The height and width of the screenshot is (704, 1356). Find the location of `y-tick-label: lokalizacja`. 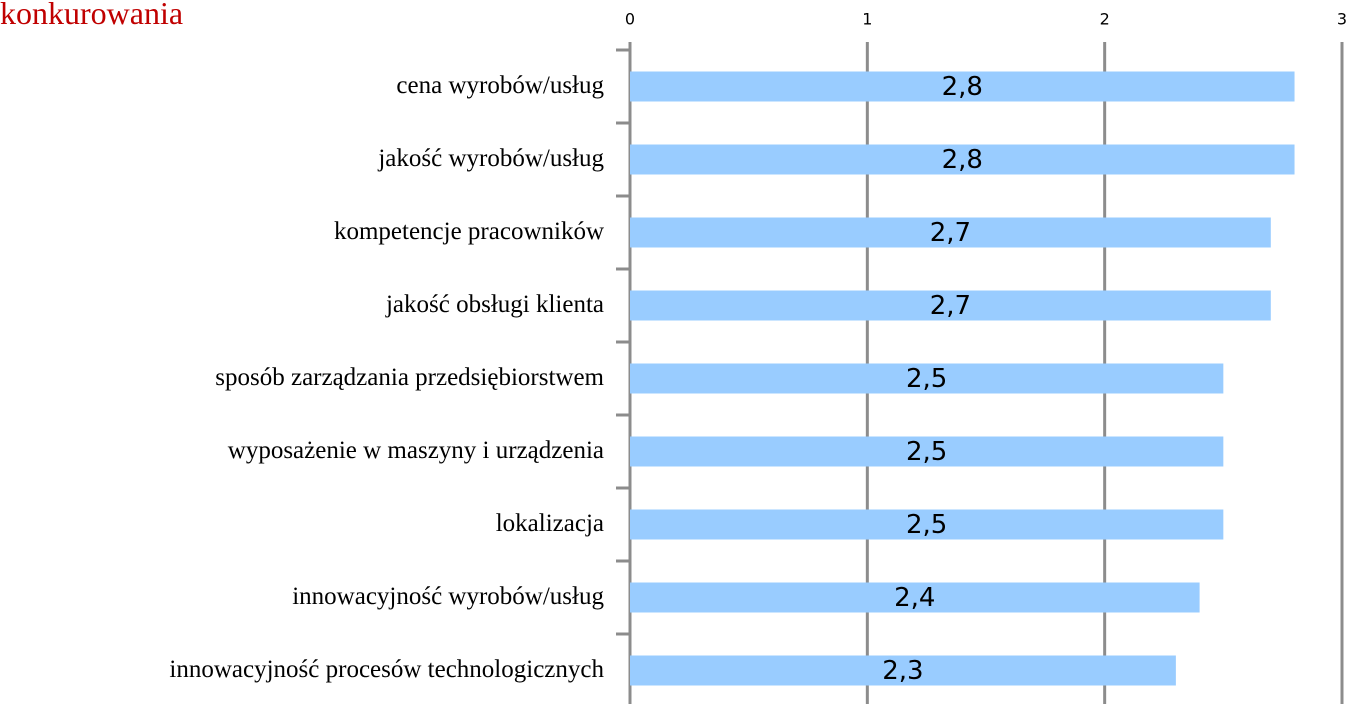

y-tick-label: lokalizacja is located at coordinates (550, 523).